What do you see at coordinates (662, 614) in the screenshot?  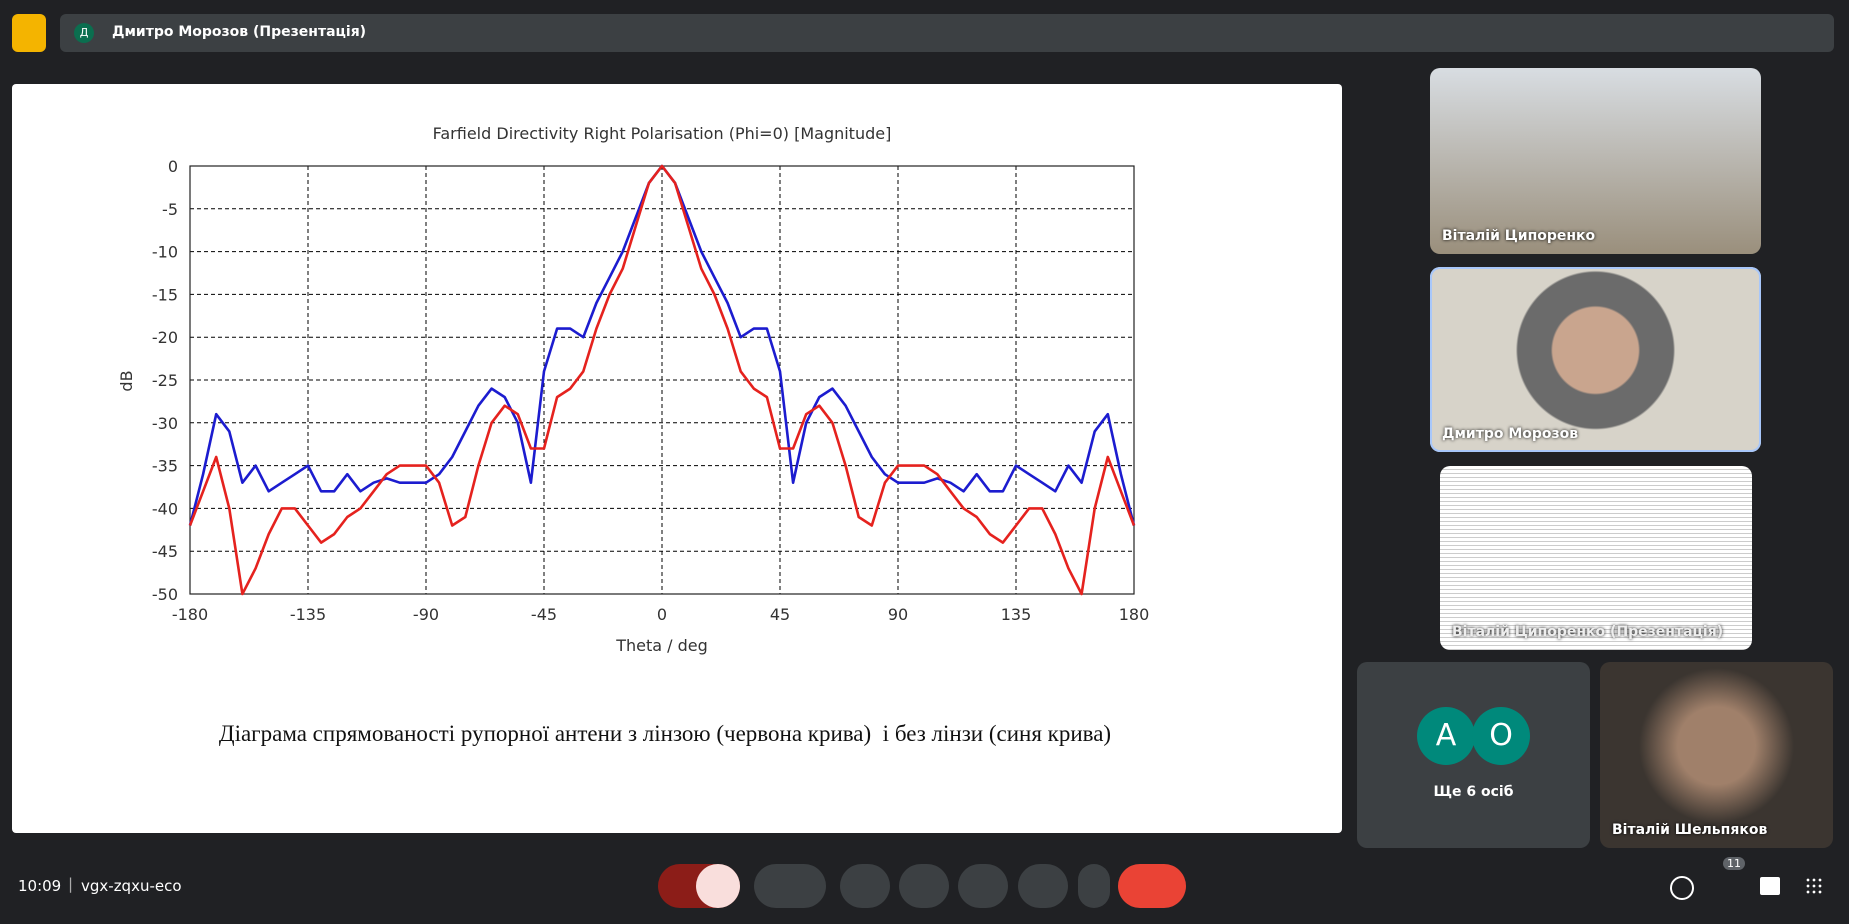 I see `x-tick-label: 0` at bounding box center [662, 614].